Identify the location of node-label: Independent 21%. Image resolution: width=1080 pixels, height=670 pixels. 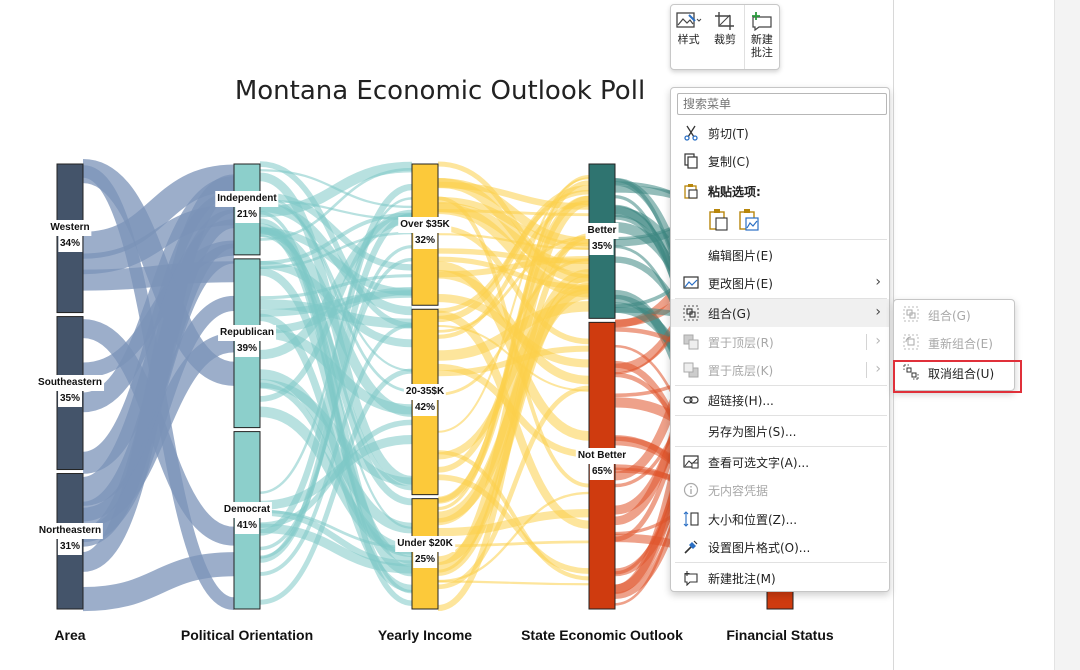
(247, 207).